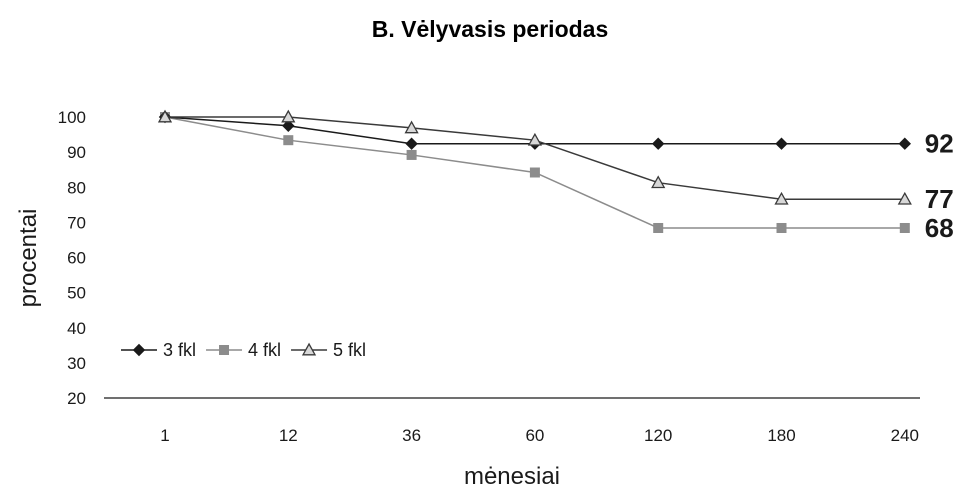 The width and height of the screenshot is (958, 490). I want to click on chart-title: B. Vėlyvasis periodas, so click(490, 29).